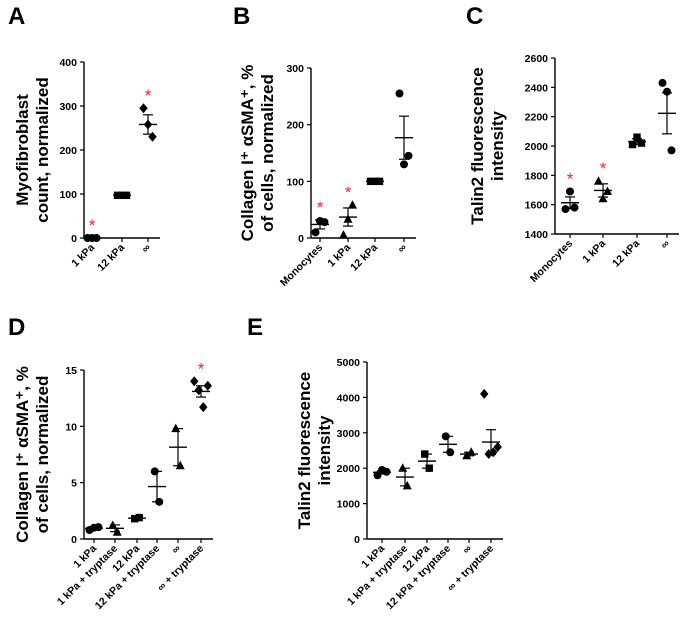  I want to click on chart-e-y-tick-label: 4000, so click(349, 398).